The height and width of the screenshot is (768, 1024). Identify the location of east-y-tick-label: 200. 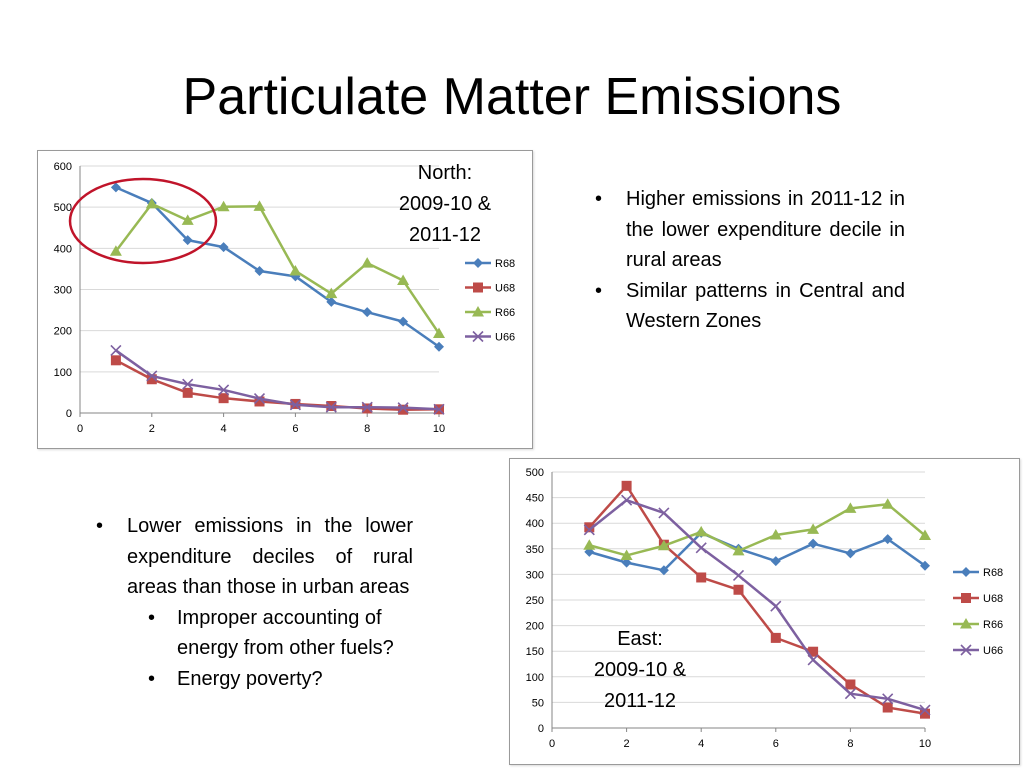
(535, 627).